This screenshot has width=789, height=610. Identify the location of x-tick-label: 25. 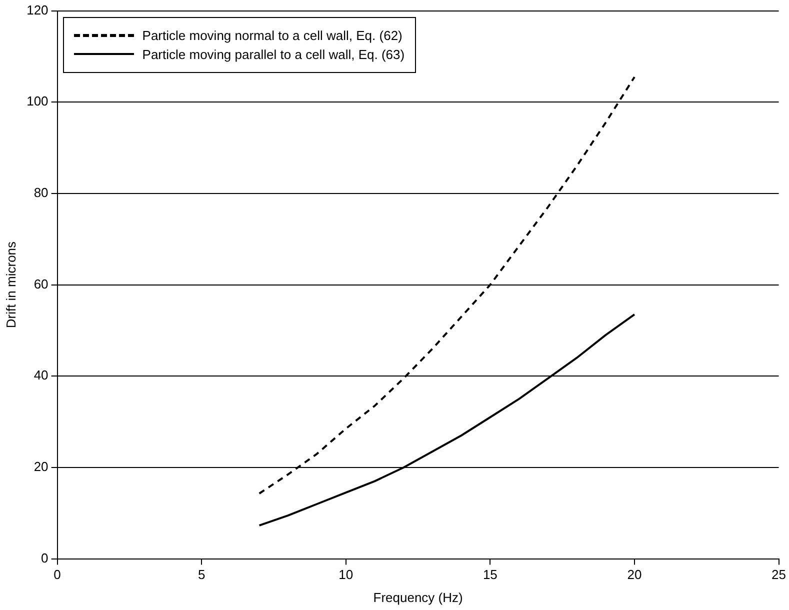
(779, 574).